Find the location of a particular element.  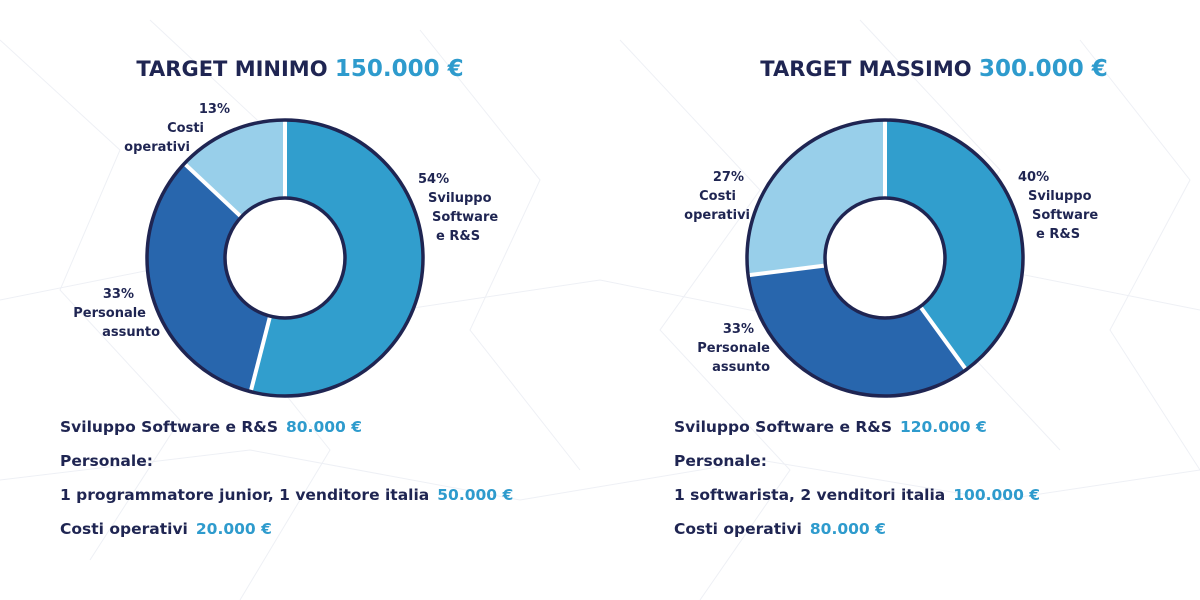

donut-chart-massimo is located at coordinates (885, 258).